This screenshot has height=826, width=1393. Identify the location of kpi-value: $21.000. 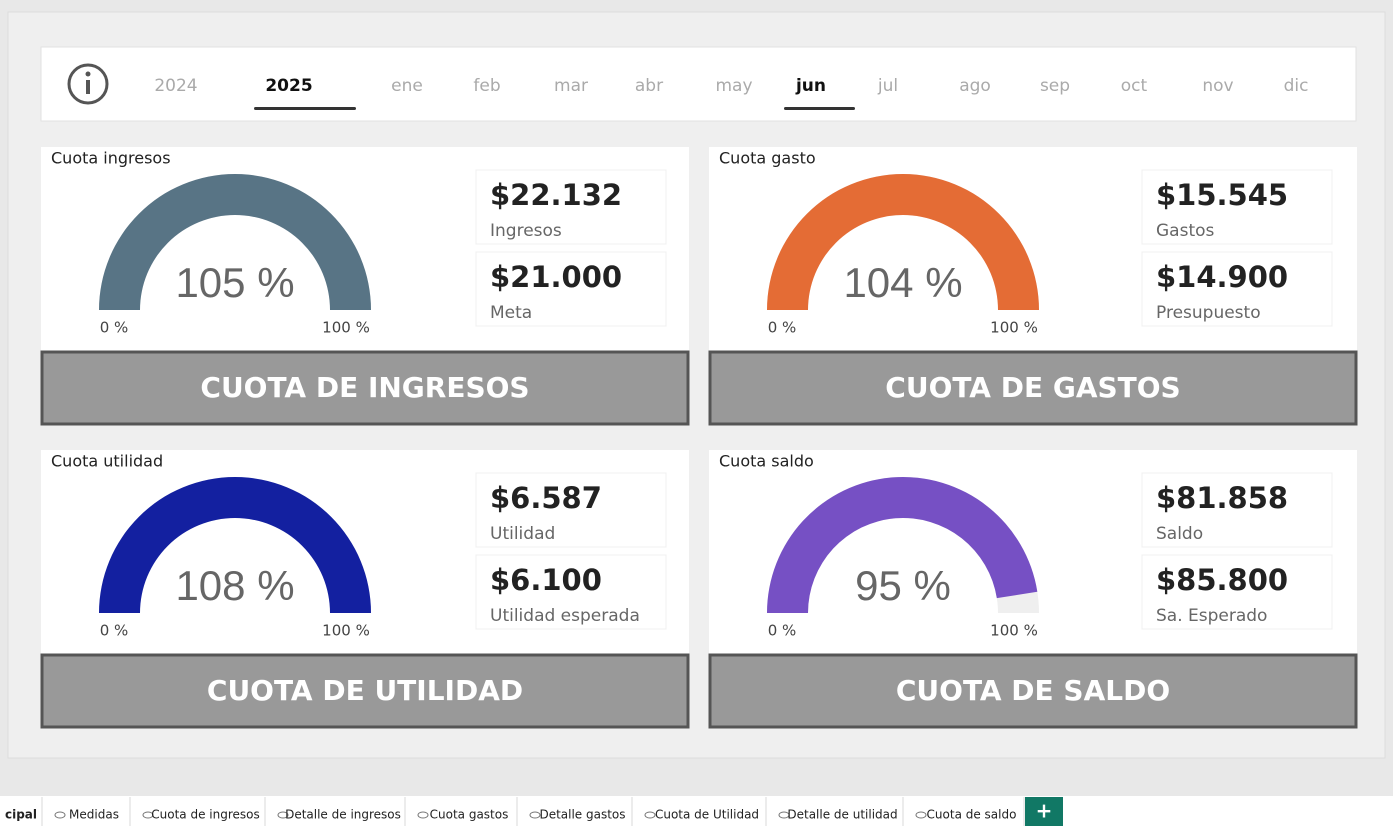
(556, 277).